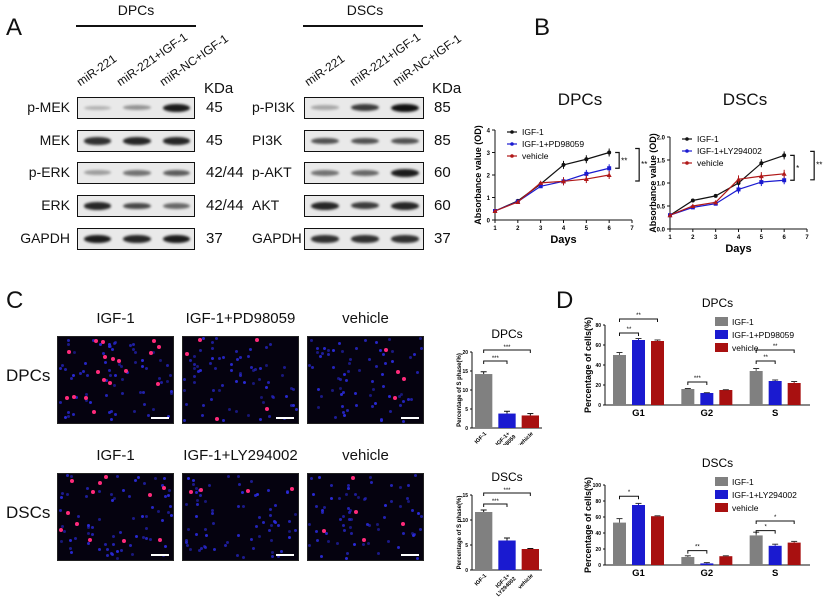 The image size is (825, 599). Describe the element at coordinates (14, 27) in the screenshot. I see `panel-letter-a: A` at that location.